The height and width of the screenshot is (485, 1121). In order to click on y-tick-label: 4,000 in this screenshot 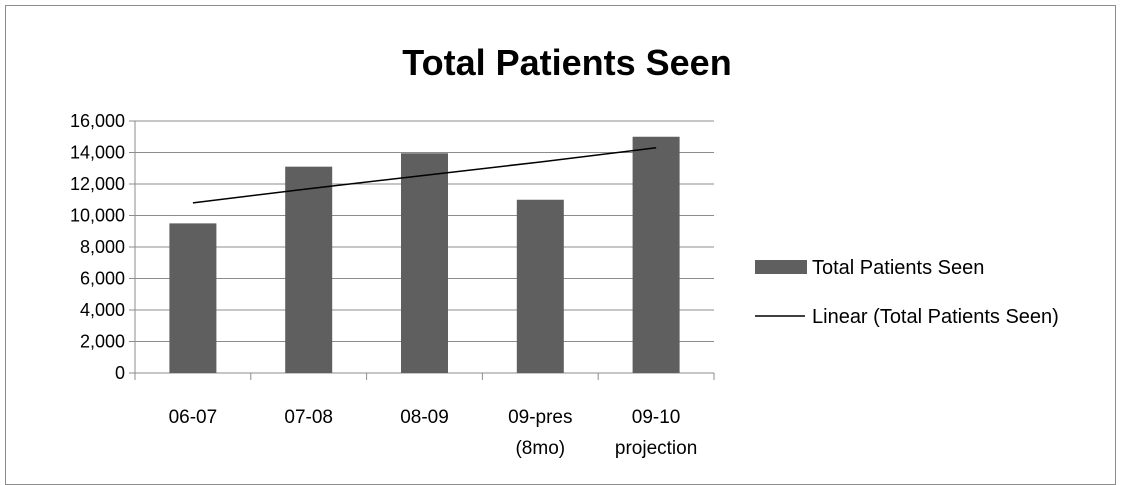, I will do `click(102, 310)`.